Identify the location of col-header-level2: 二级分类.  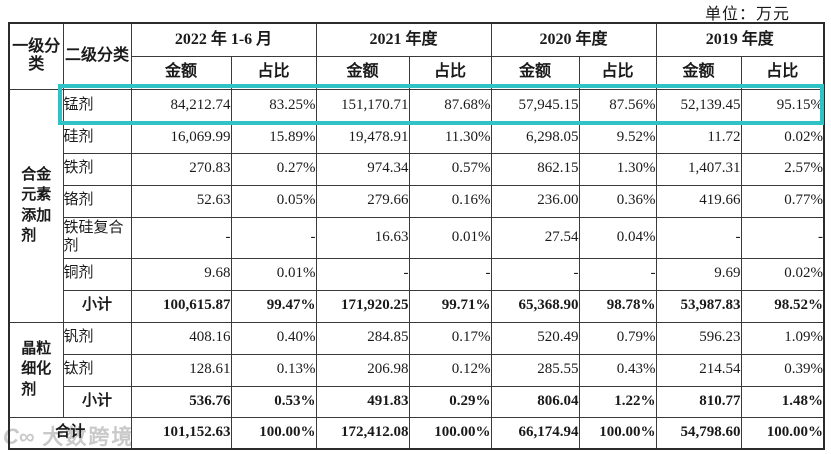
(97, 56).